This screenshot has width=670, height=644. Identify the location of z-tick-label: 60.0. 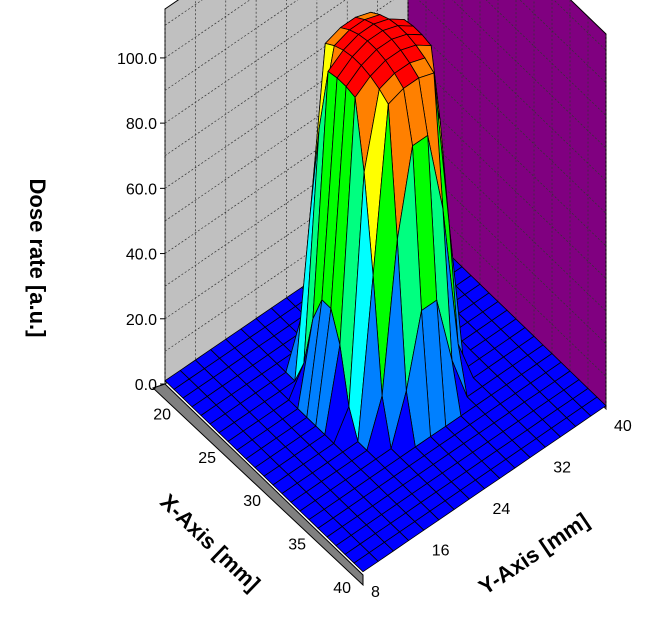
(141, 189).